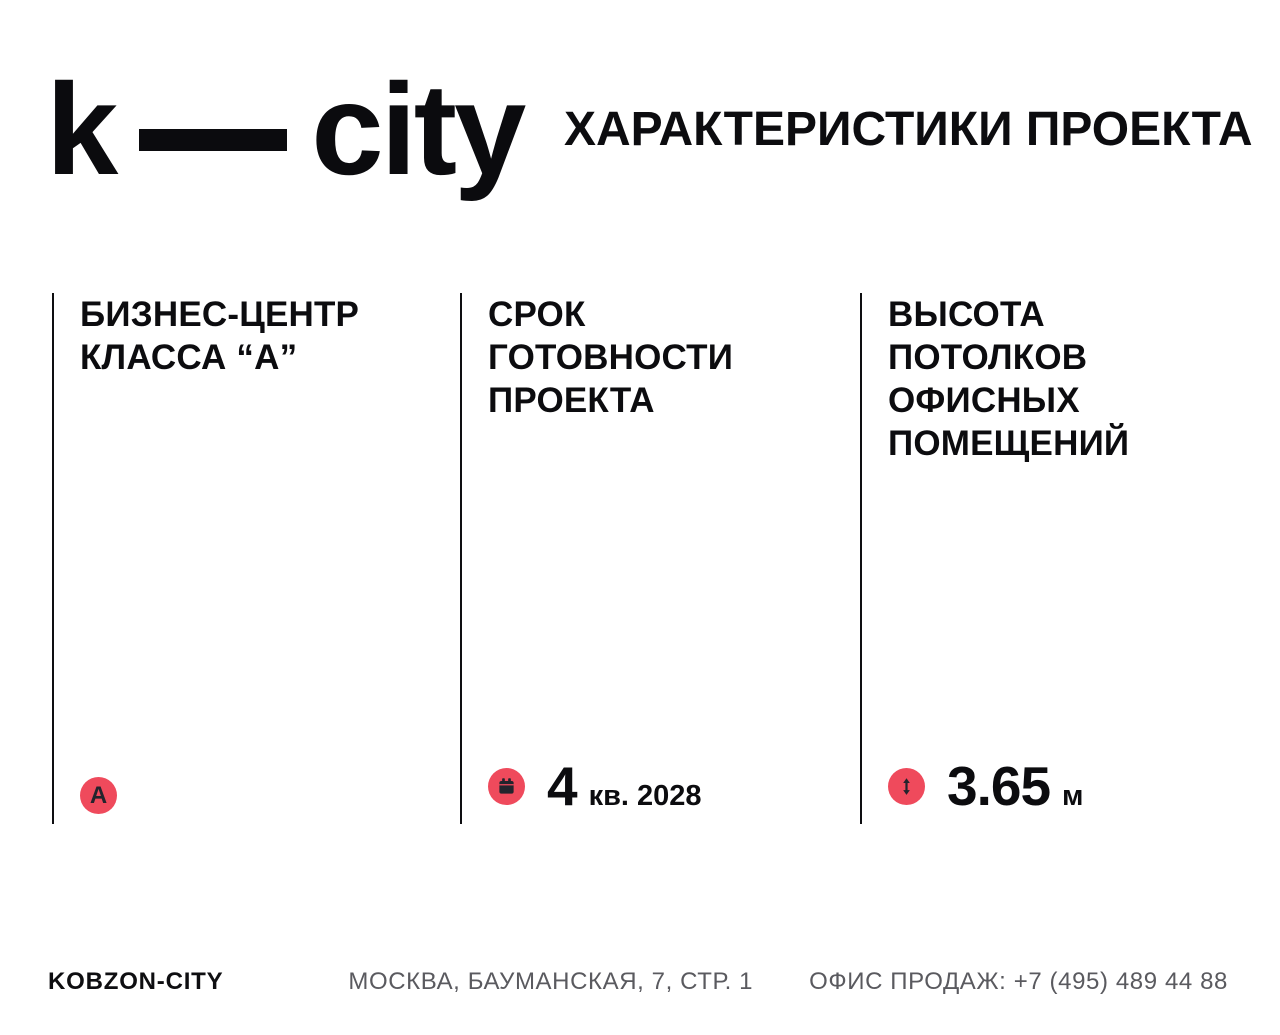 This screenshot has width=1280, height=1035. Describe the element at coordinates (999, 786) in the screenshot. I see `ceiling-height: 3.65` at that location.